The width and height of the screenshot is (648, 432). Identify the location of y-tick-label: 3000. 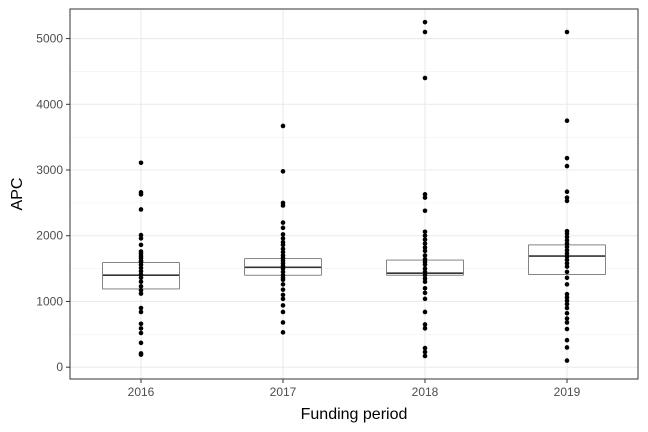
(49, 170).